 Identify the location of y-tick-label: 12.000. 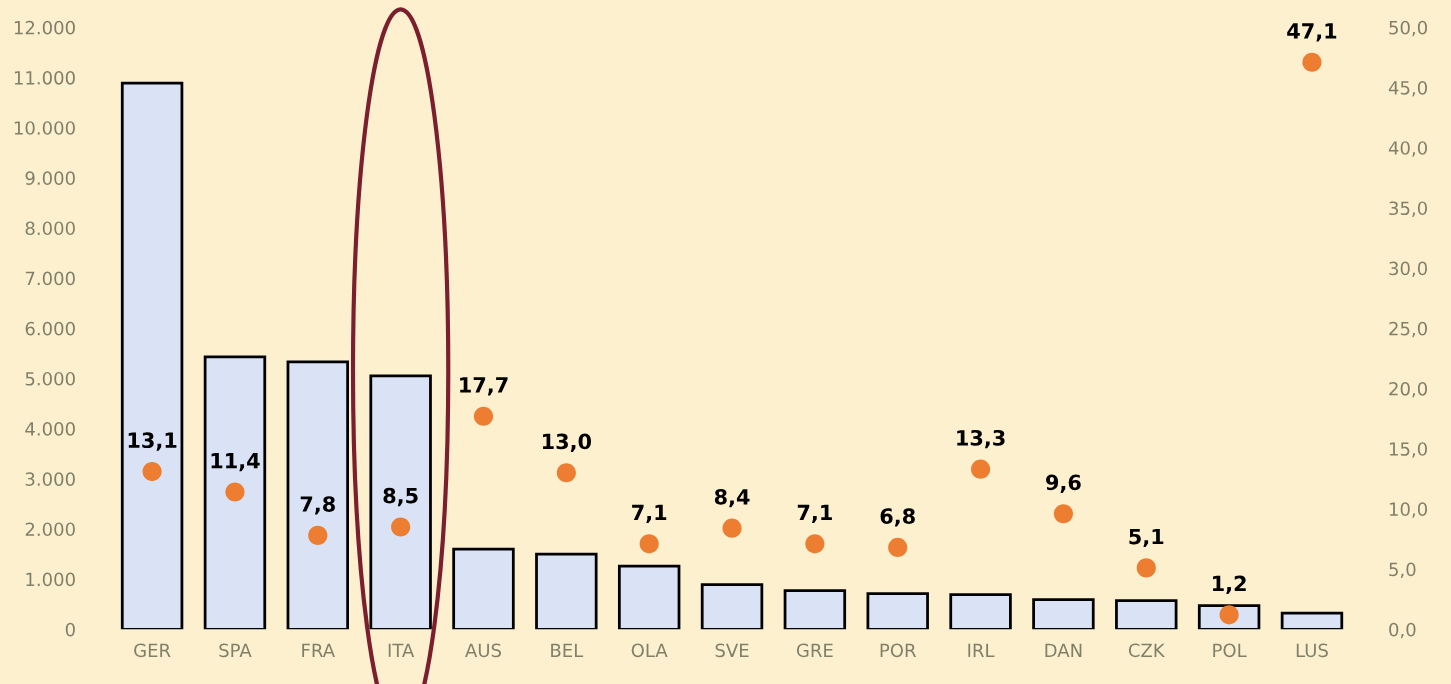
(44, 27).